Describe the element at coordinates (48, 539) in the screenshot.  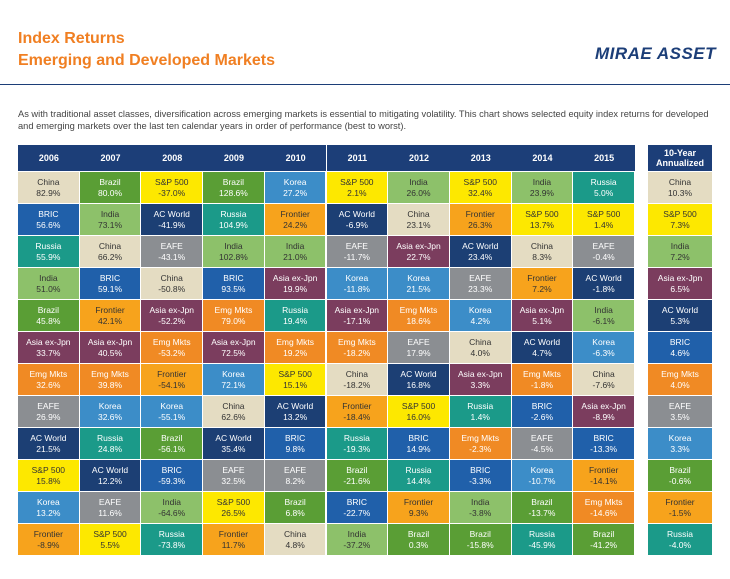
I see `return-cell: Frontier -8.9%` at that location.